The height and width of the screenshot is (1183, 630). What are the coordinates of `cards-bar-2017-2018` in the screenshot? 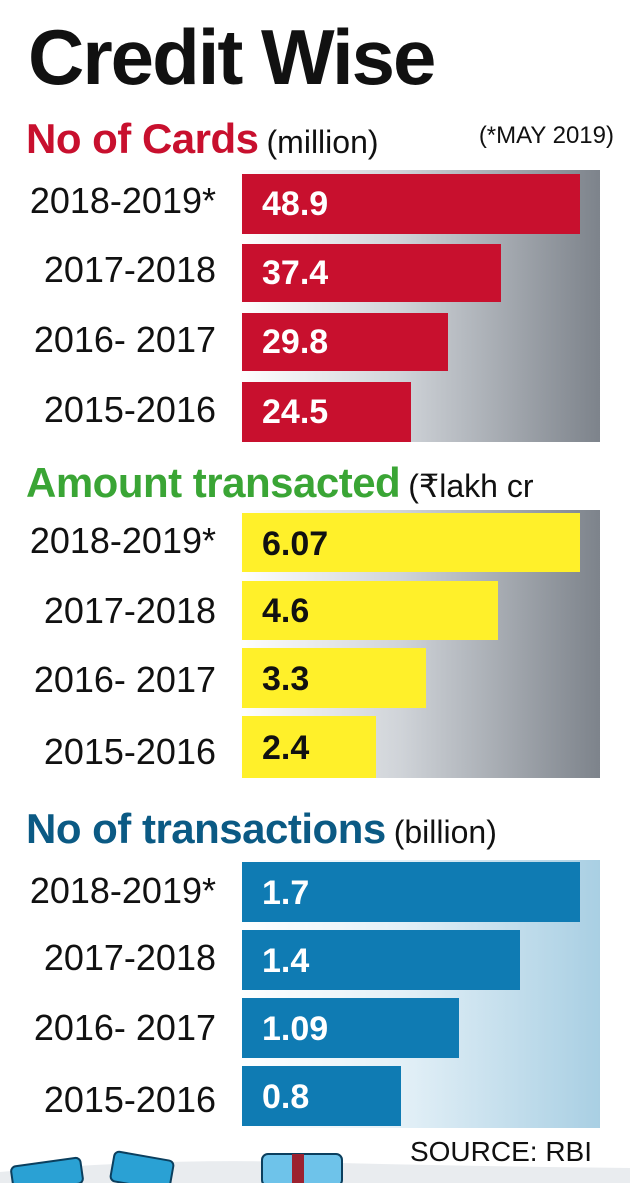 It's located at (371, 273).